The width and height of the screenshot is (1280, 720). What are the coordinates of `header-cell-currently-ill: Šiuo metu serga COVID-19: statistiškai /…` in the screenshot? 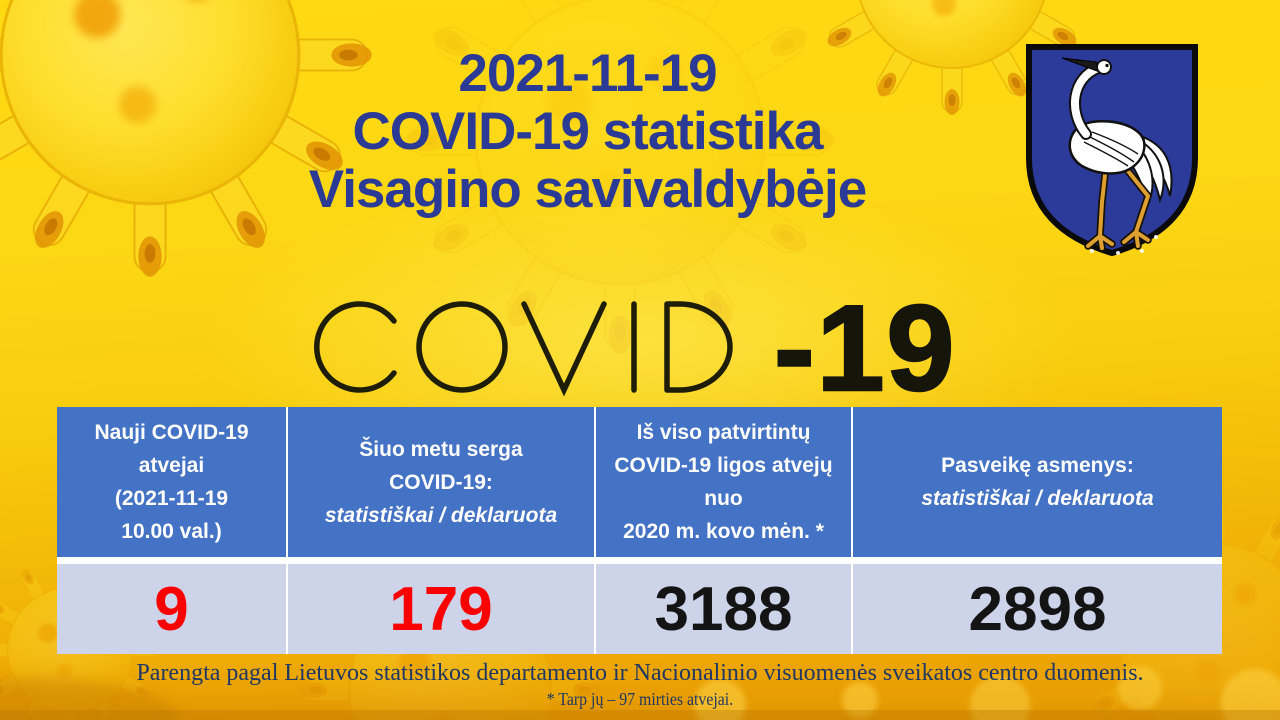 It's located at (441, 482).